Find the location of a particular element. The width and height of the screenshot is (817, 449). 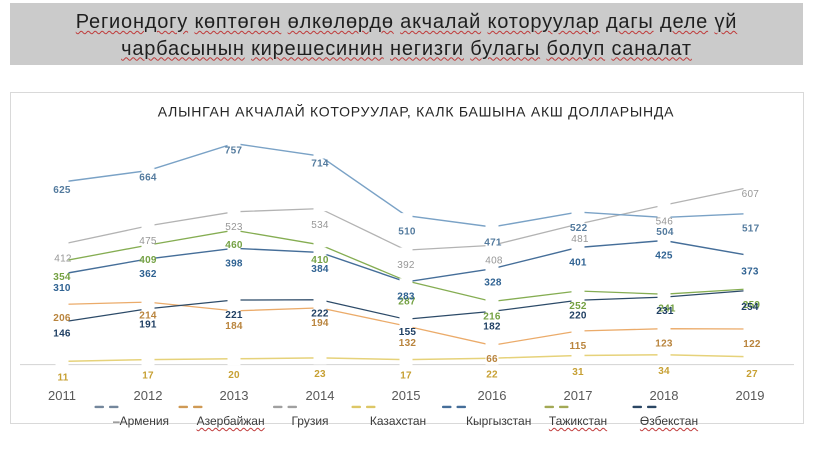

svg-text: 534 is located at coordinates (320, 225).